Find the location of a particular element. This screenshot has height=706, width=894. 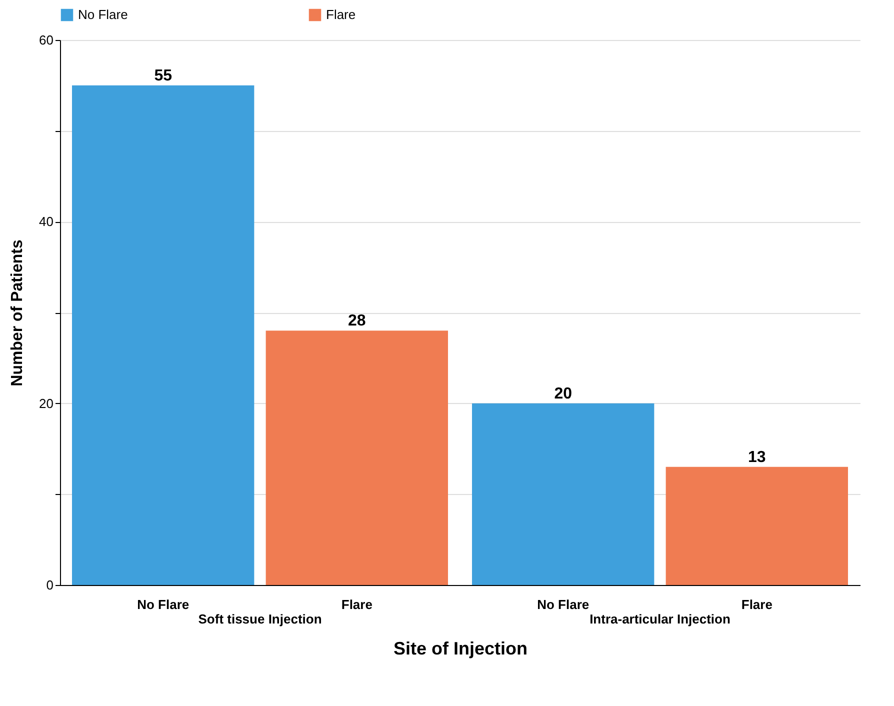

y-axis-title: Number of Patients is located at coordinates (17, 313).